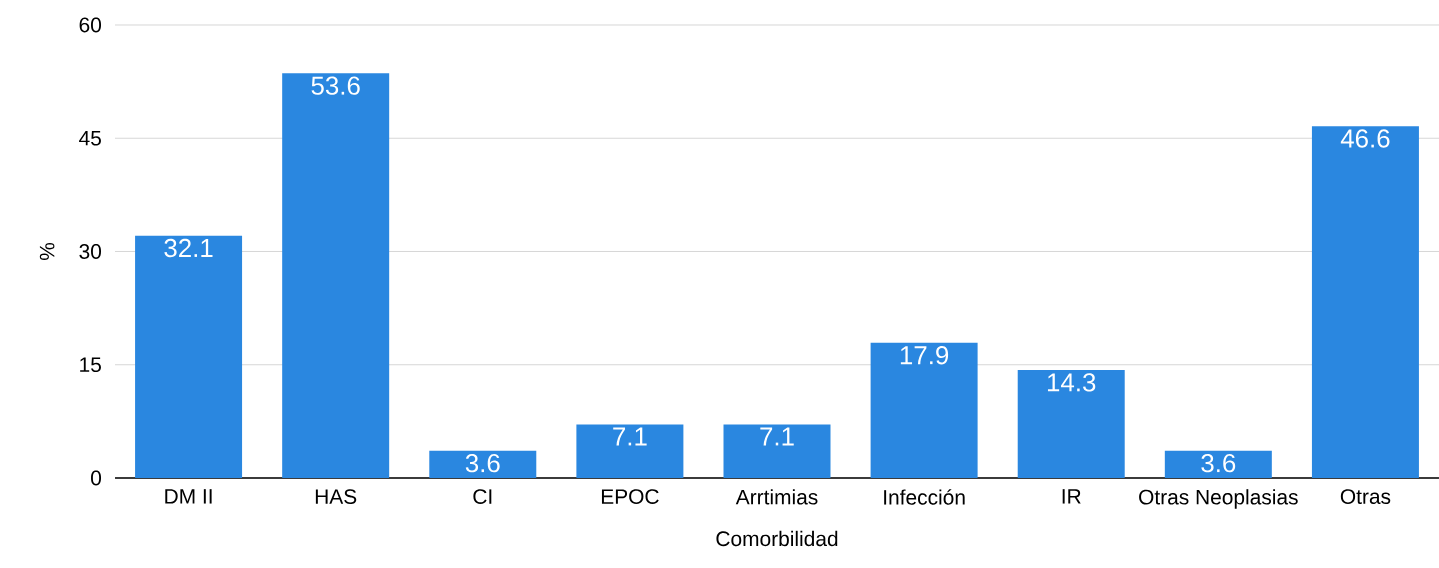 This screenshot has width=1439, height=568. Describe the element at coordinates (1365, 138) in the screenshot. I see `data-label: 46.6` at that location.